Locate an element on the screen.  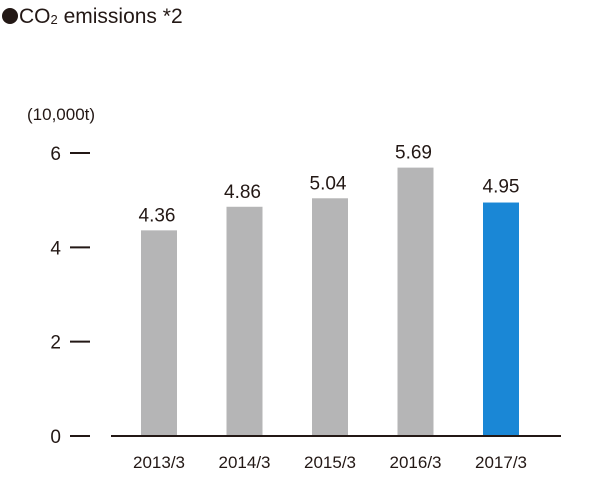
y-axis-unit-label: (10,000t) is located at coordinates (61, 114).